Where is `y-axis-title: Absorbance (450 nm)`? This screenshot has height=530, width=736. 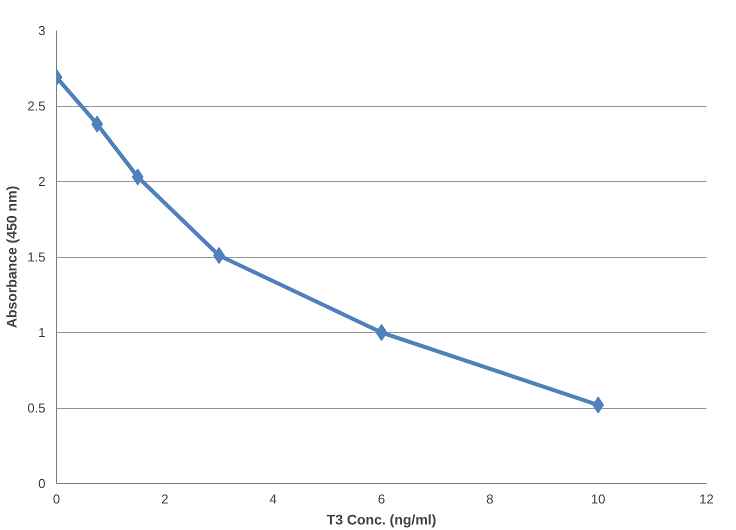 y-axis-title: Absorbance (450 nm) is located at coordinates (11, 257).